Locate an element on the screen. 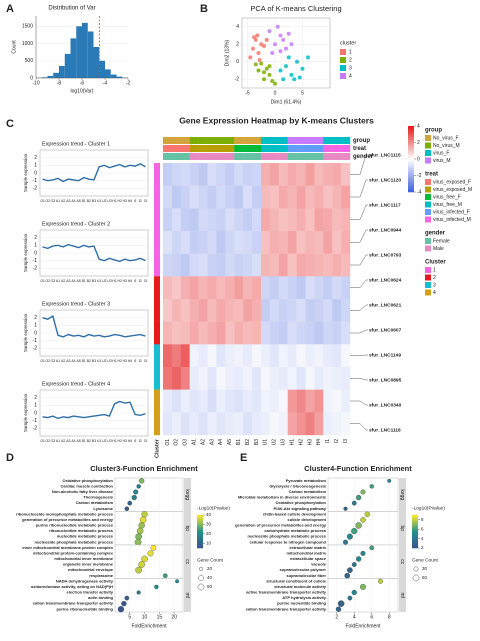  chart-title: PCA of K-means Clustering is located at coordinates (295, 8).